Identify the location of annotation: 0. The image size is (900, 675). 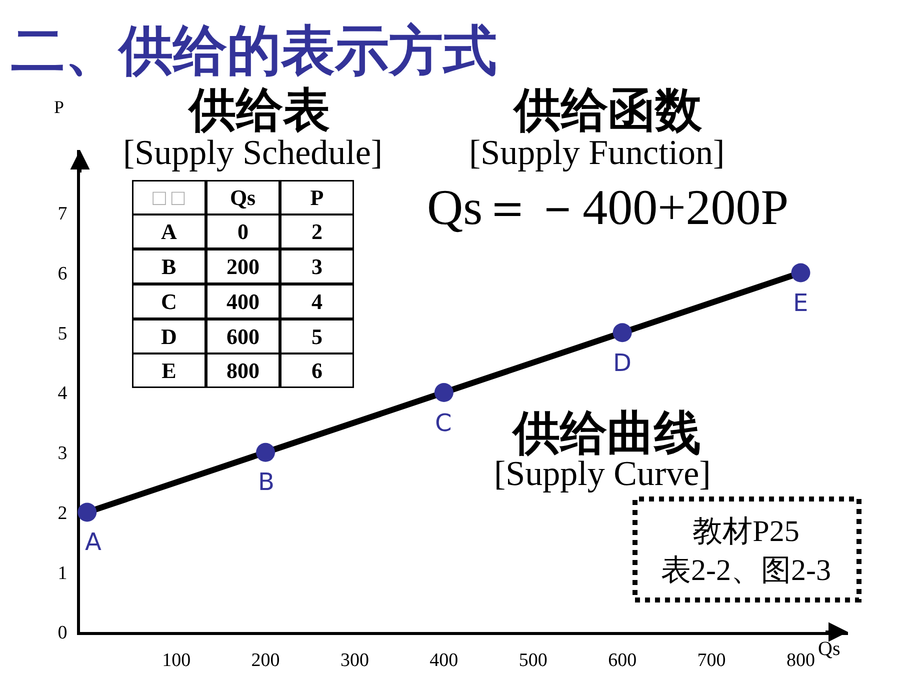
(243, 231).